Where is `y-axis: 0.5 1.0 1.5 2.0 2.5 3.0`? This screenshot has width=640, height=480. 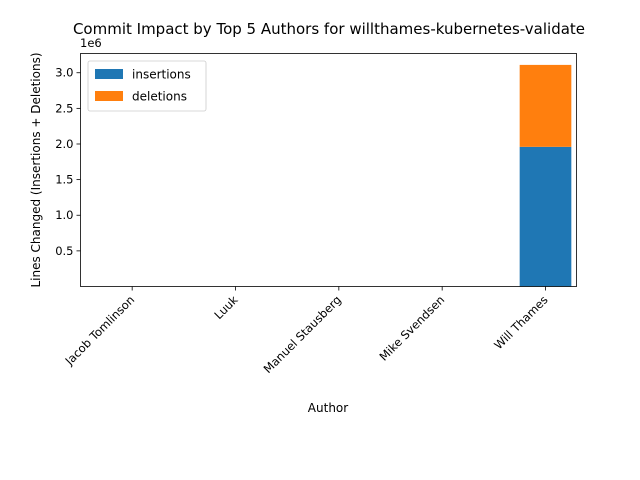
y-axis: 0.5 1.0 1.5 2.0 2.5 3.0 is located at coordinates (68, 162).